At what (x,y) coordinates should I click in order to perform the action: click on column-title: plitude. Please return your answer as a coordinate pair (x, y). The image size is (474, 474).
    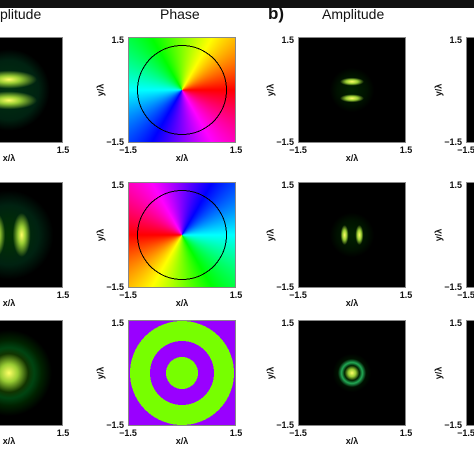
    Looking at the image, I should click on (21, 14).